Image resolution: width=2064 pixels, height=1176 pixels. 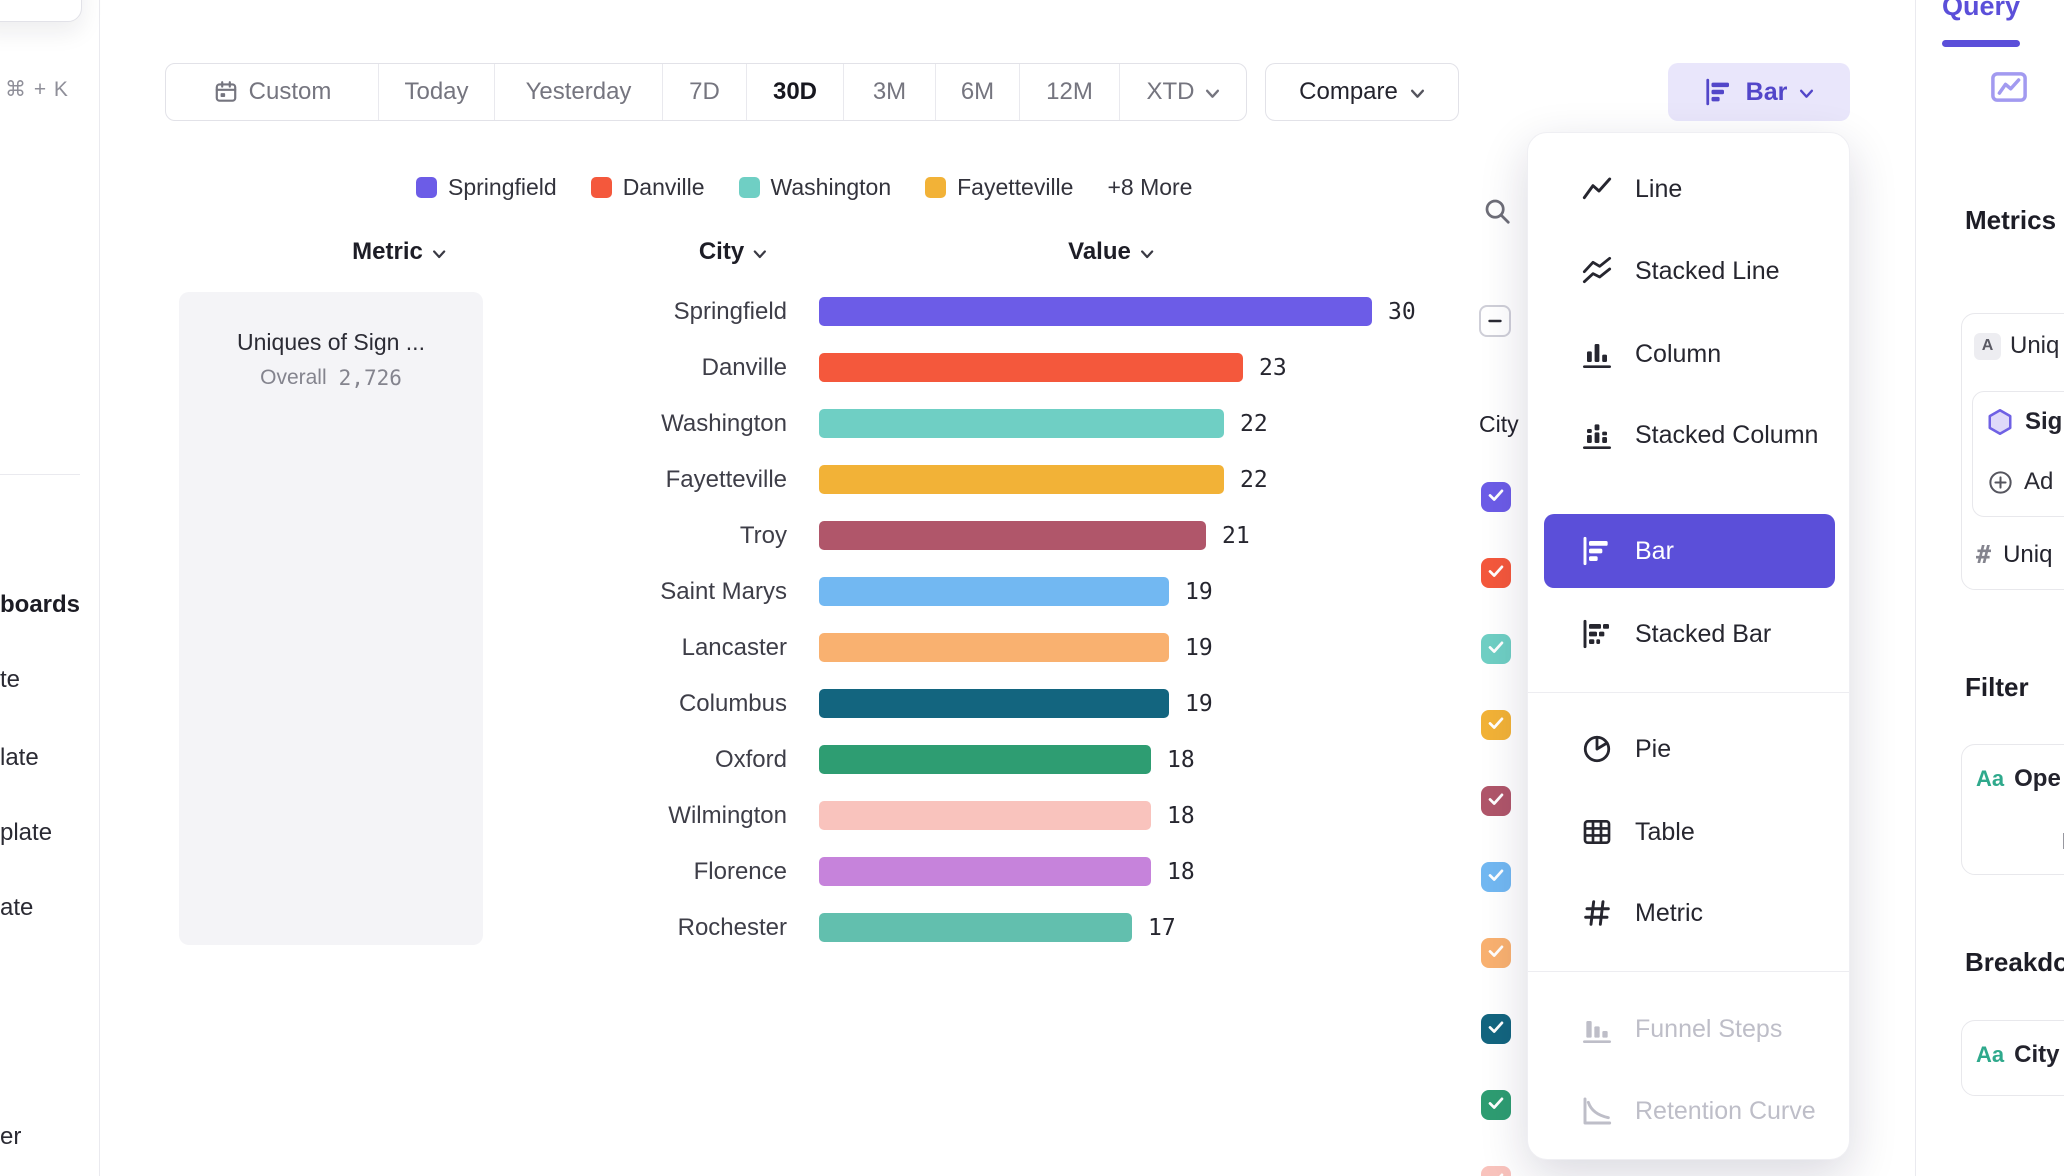 What do you see at coordinates (1689, 271) in the screenshot?
I see `menu-item-stacked-line: Stacked Line` at bounding box center [1689, 271].